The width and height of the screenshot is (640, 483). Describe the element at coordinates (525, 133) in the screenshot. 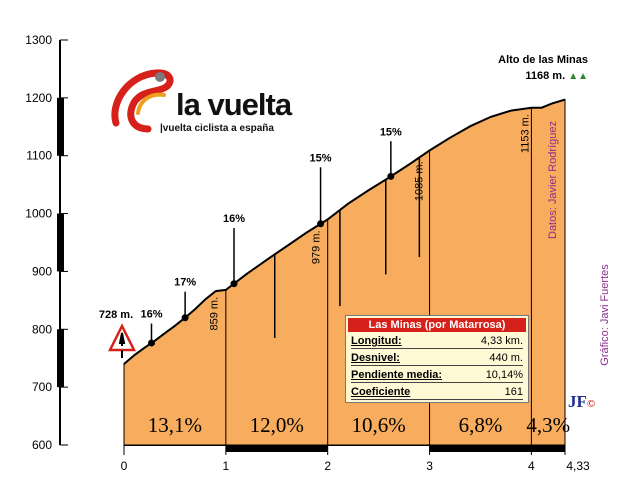

I see `elevation-label: 1153 m.` at that location.